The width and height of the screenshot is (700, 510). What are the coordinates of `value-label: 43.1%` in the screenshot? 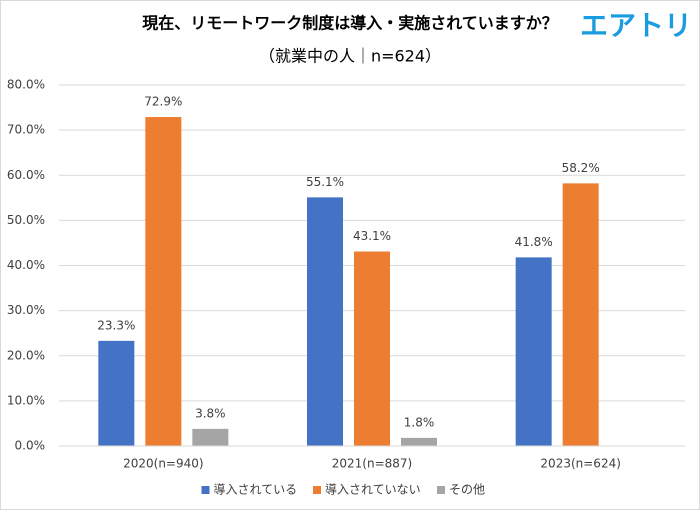 It's located at (372, 236).